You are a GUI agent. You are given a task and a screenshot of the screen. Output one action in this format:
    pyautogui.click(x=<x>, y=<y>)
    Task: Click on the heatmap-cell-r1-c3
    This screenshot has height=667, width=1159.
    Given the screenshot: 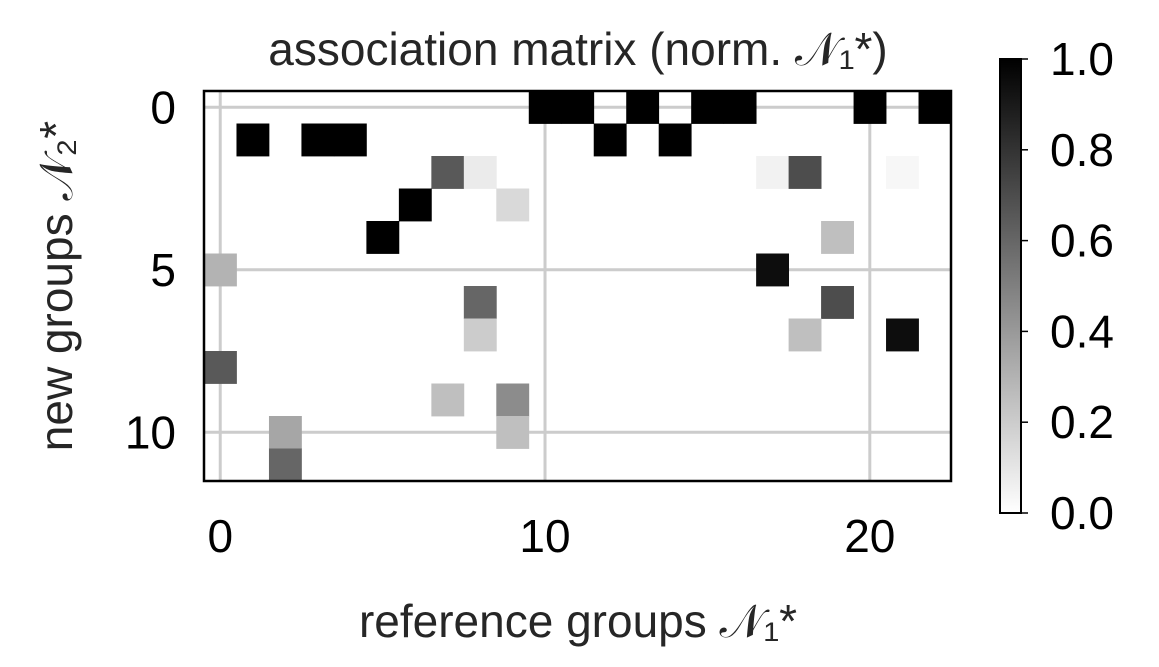 What is the action you would take?
    pyautogui.click(x=318, y=140)
    